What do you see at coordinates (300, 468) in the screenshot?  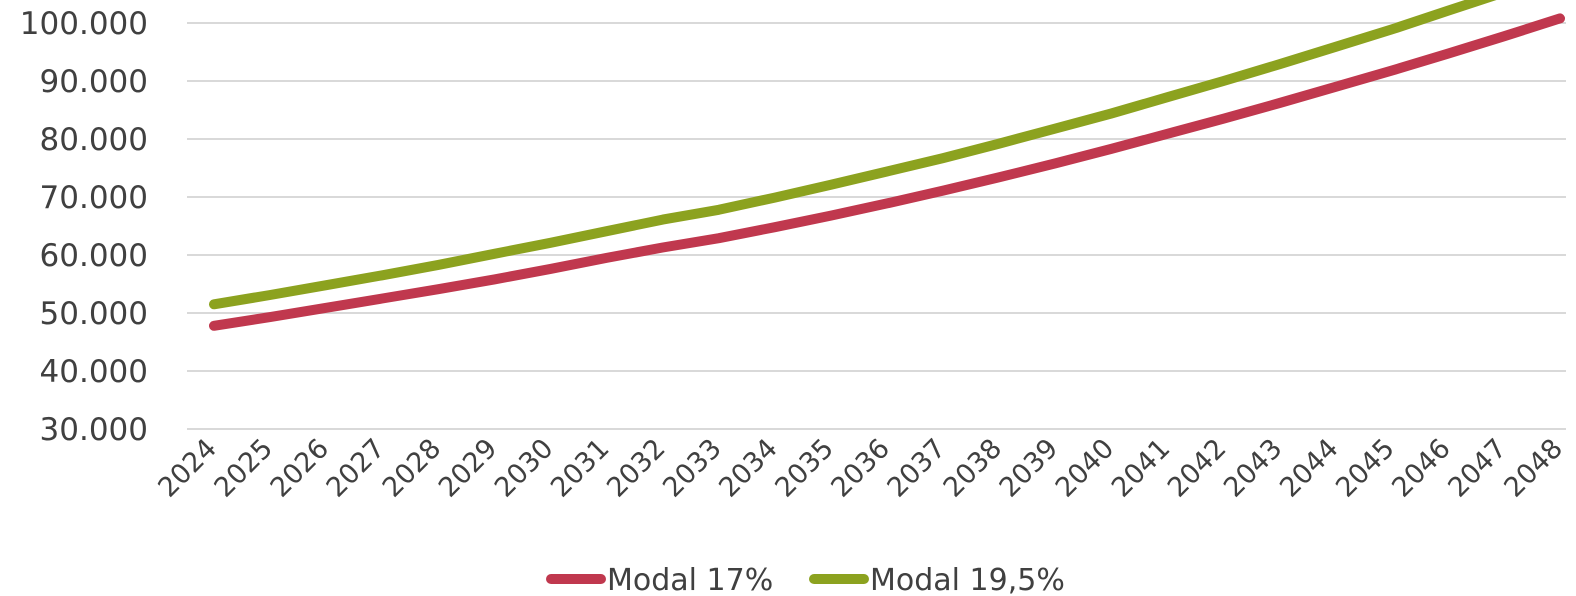 I see `x-tick-label: 2026` at bounding box center [300, 468].